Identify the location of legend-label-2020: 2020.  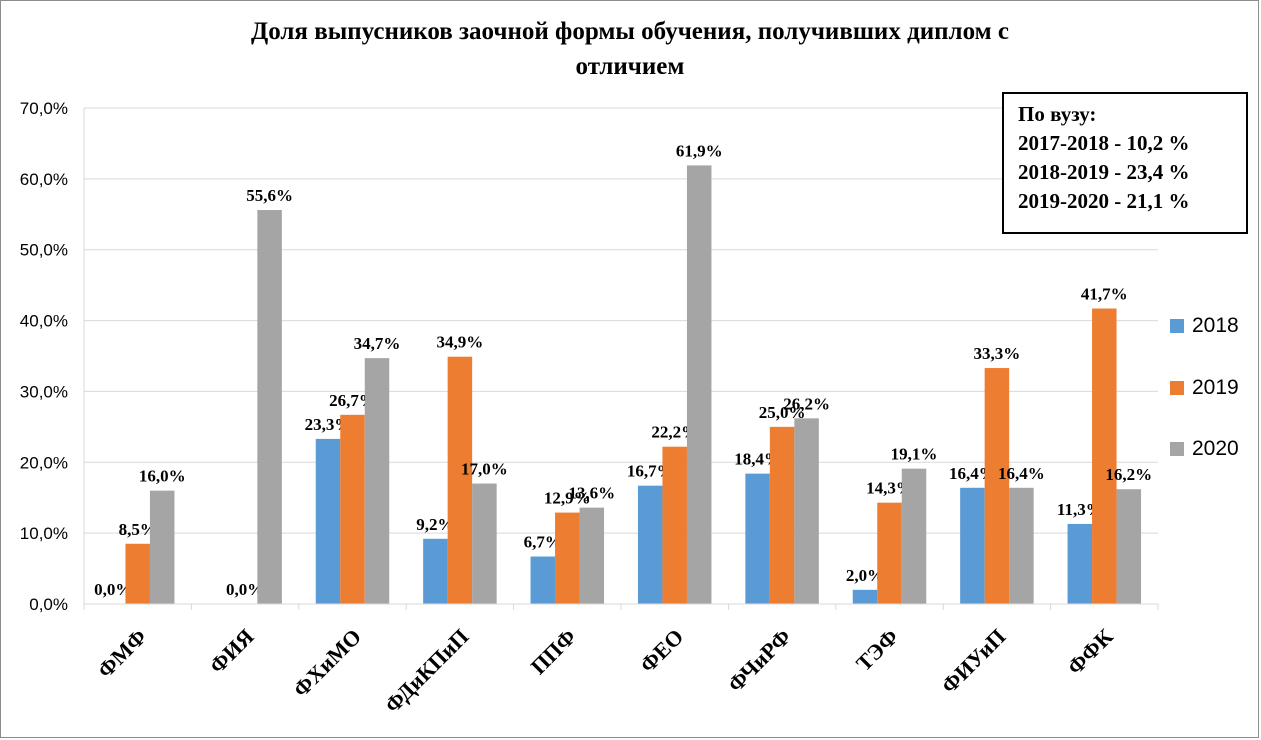
(1215, 448).